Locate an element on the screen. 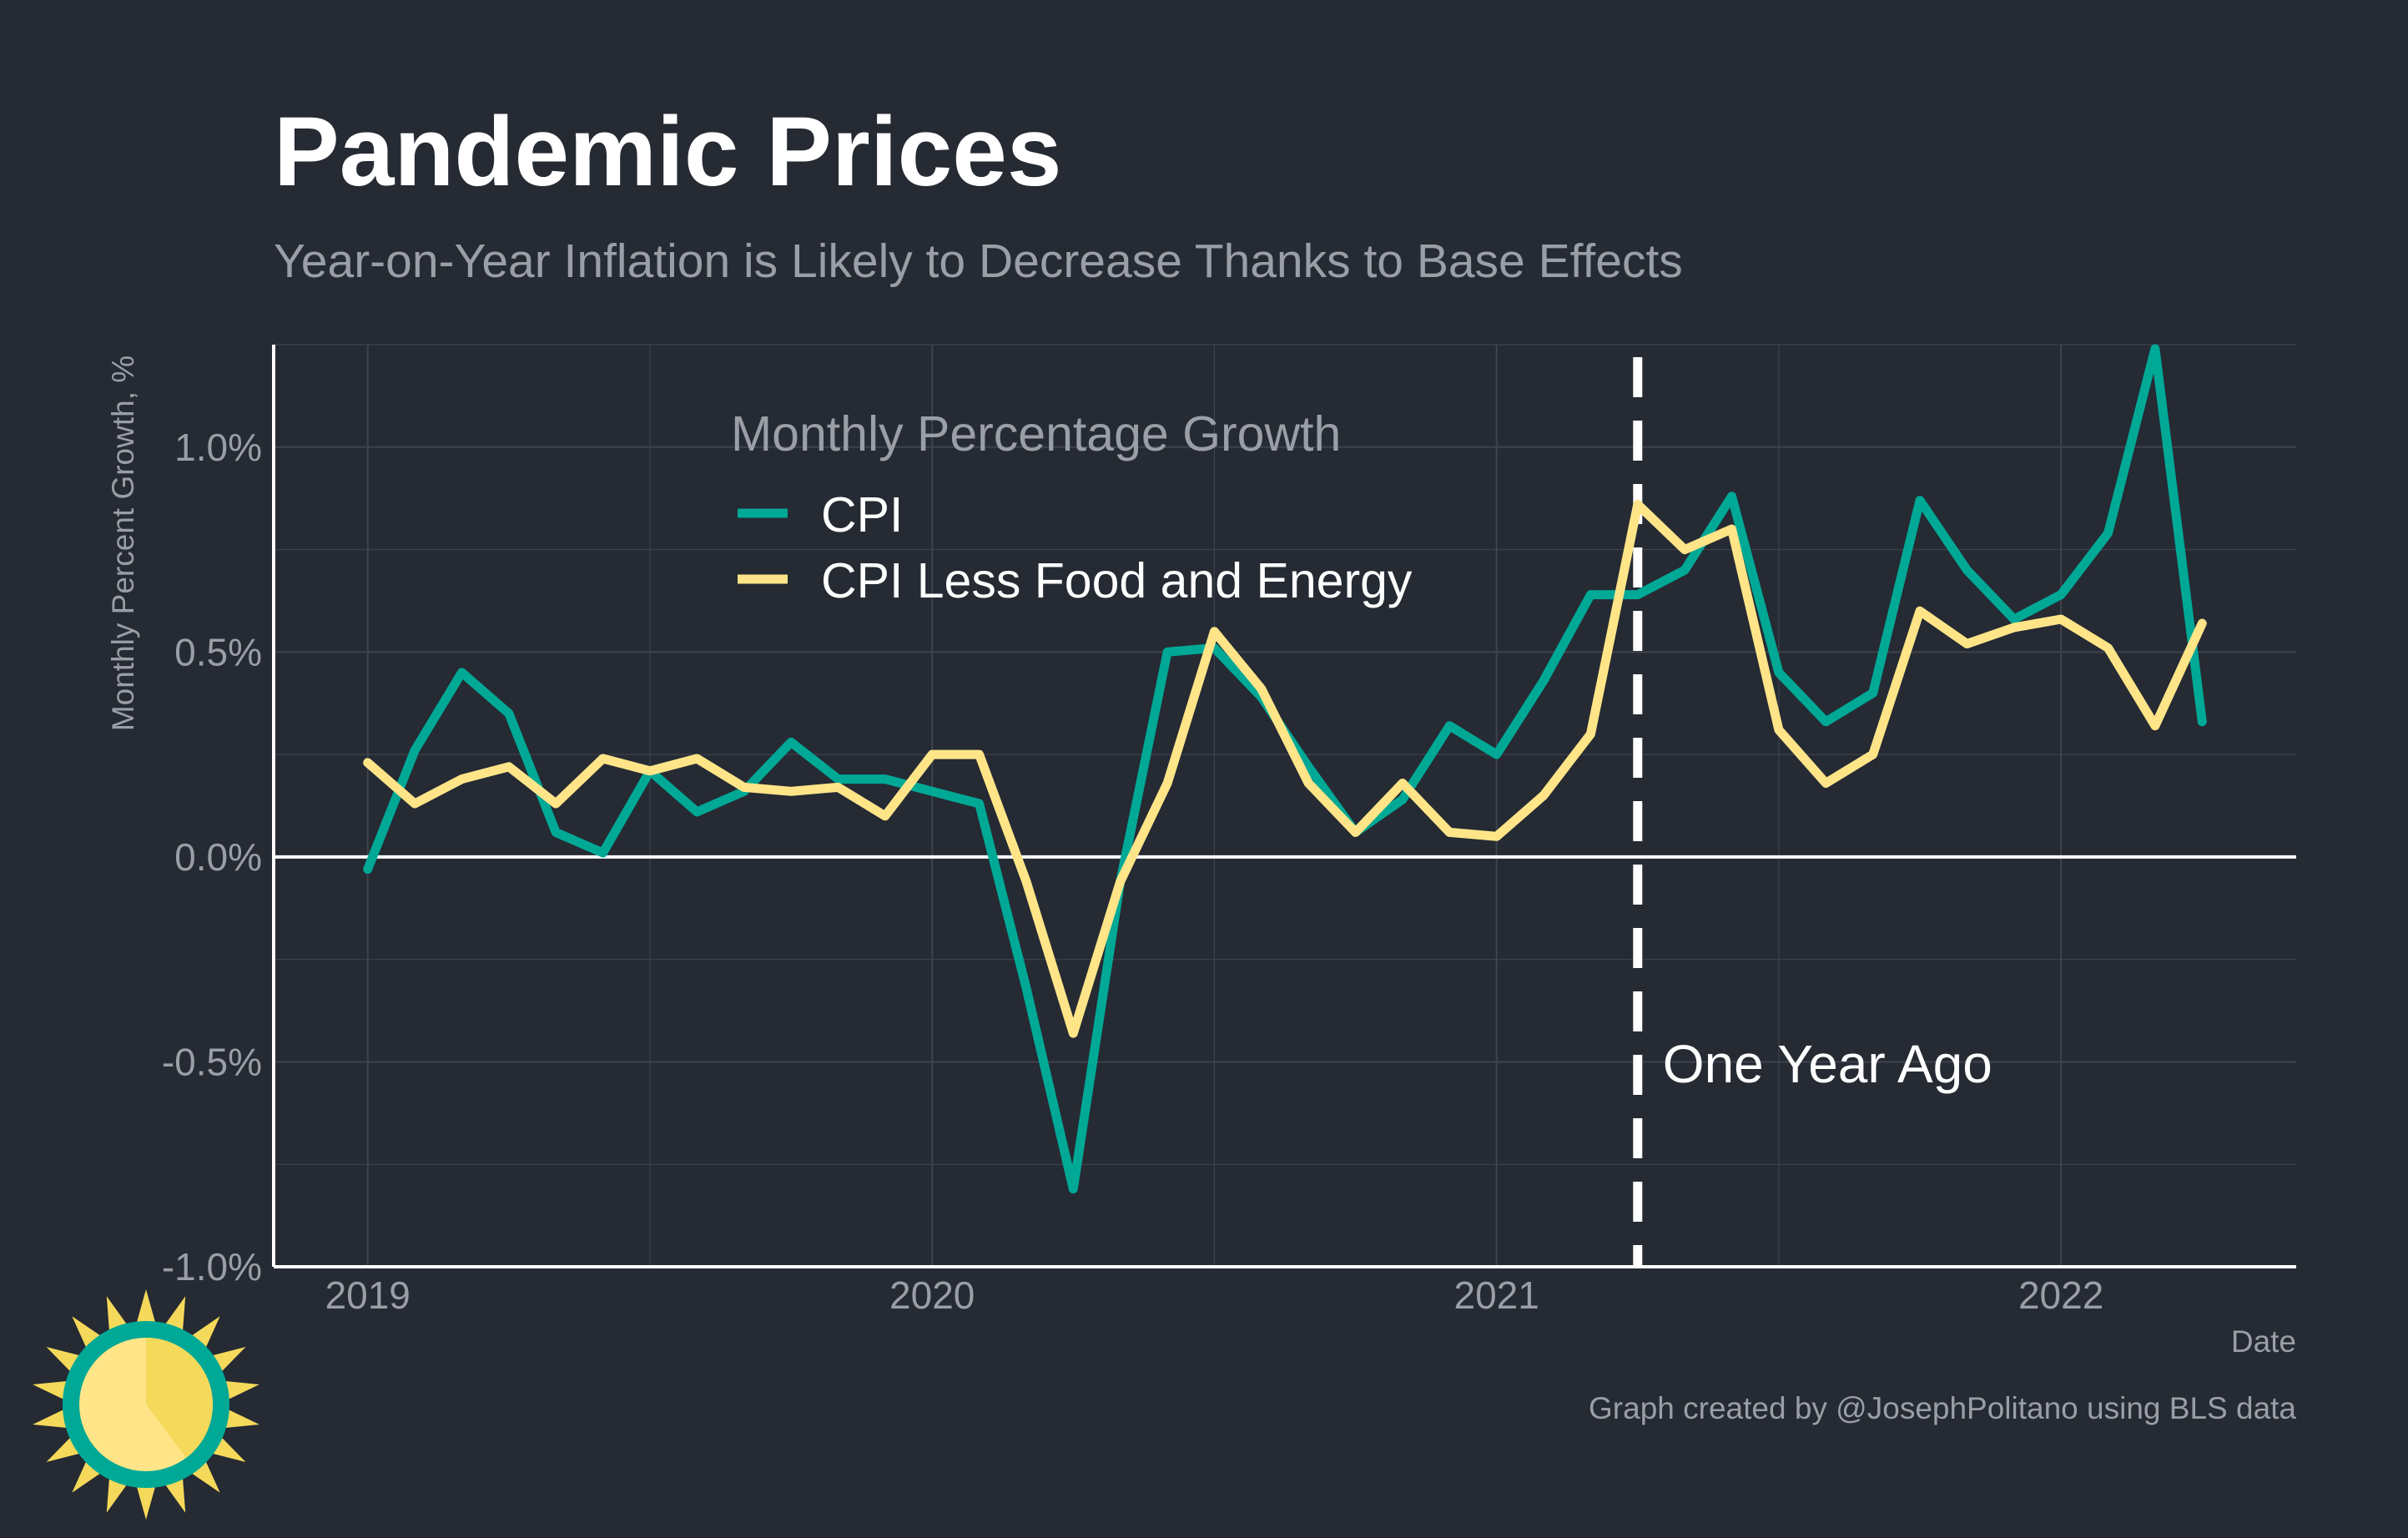  sun-logo-icon is located at coordinates (146, 1404).